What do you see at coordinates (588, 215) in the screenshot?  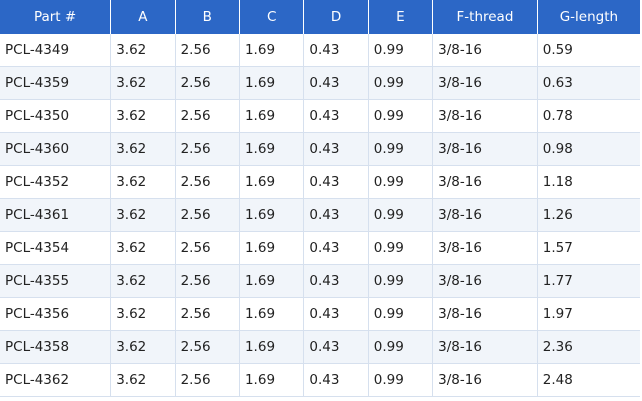 I see `cell-g-length: 1.26` at bounding box center [588, 215].